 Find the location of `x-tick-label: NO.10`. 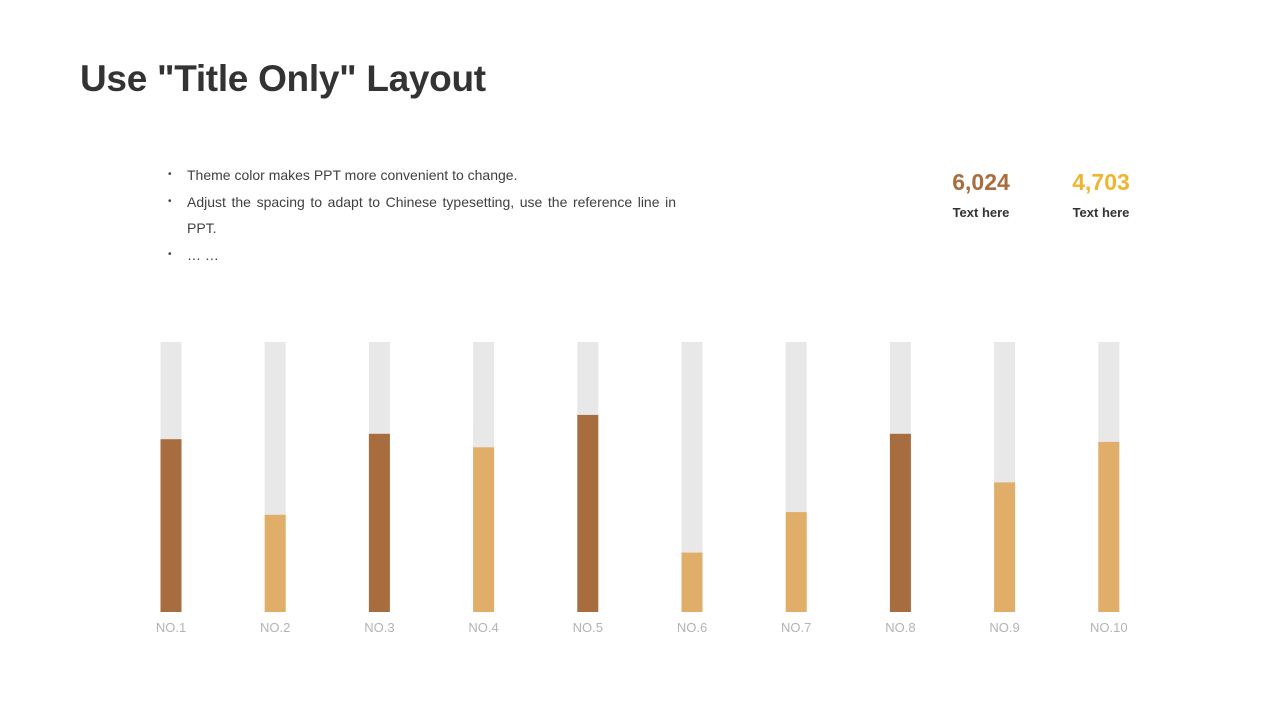

x-tick-label: NO.10 is located at coordinates (1109, 627).